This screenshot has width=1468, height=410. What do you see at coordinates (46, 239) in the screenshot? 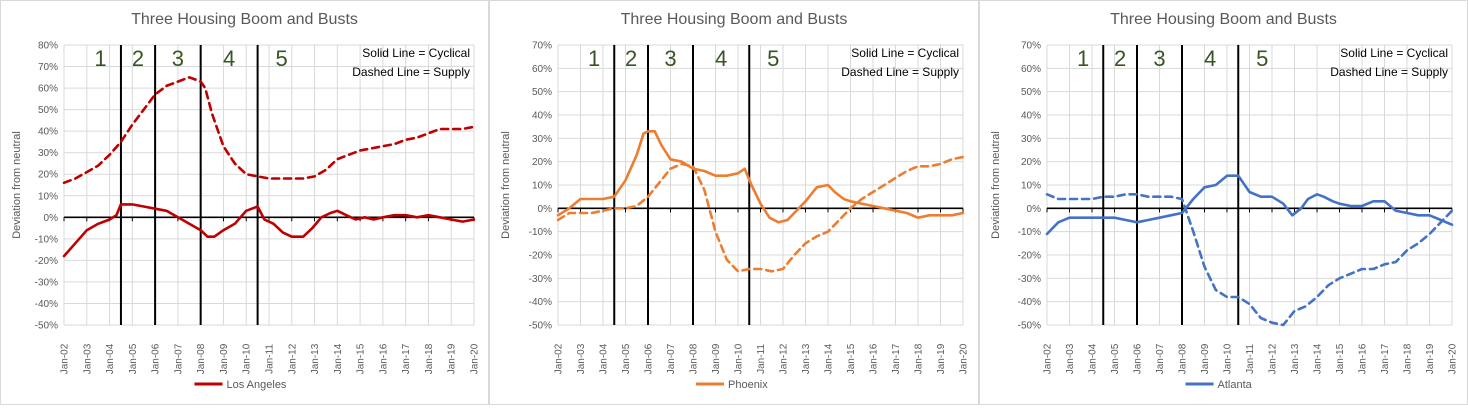
I see `y-tick-label: -10%` at bounding box center [46, 239].